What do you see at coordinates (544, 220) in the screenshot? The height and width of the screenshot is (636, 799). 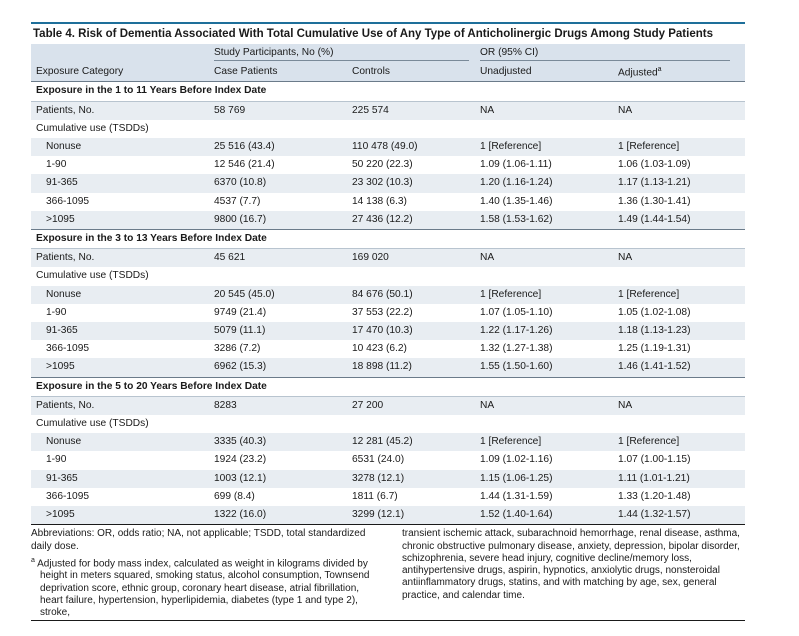 I see `table-cell: 1.58 (1.53-1.62)` at bounding box center [544, 220].